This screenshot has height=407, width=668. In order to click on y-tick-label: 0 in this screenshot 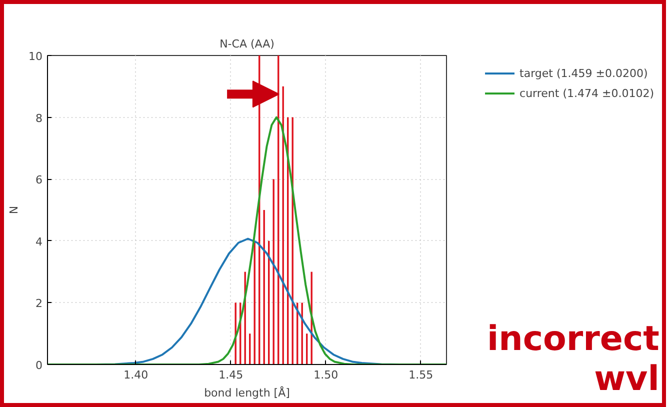, I will do `click(39, 365)`.